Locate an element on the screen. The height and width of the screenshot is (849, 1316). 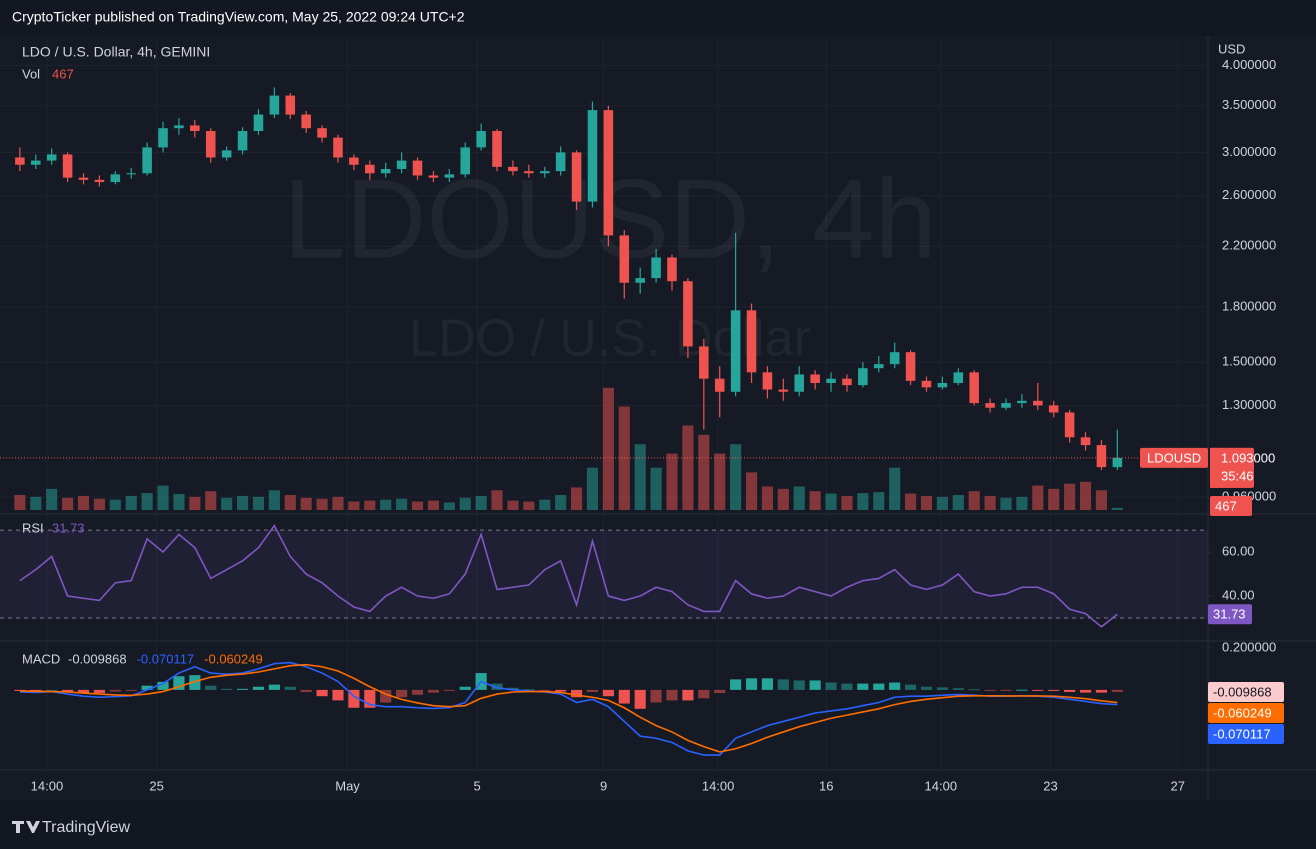
y-tick-label: 0.200000 is located at coordinates (1249, 646).